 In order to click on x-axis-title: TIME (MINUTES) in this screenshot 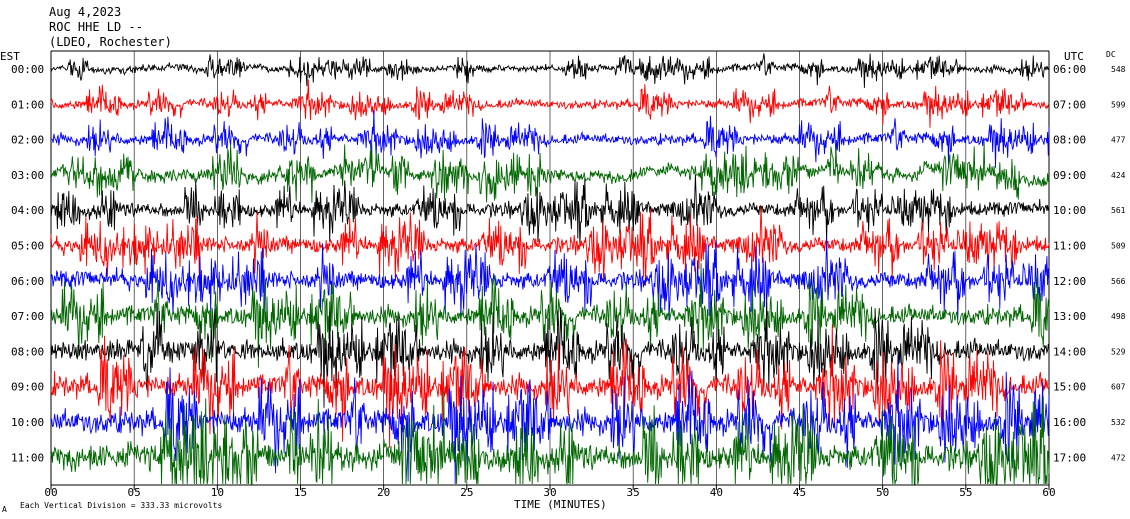, I will do `click(560, 504)`.